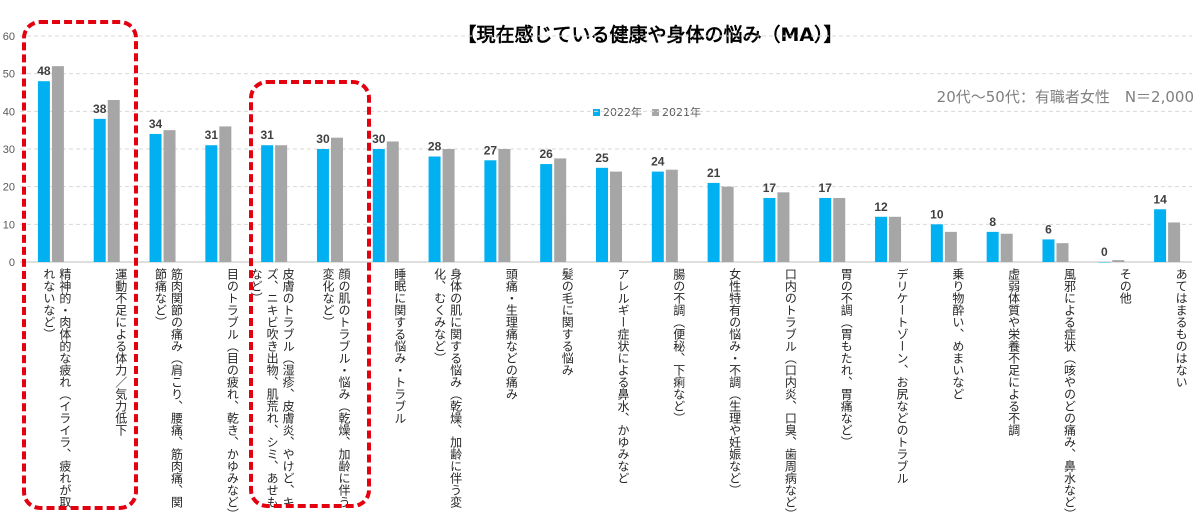 The height and width of the screenshot is (525, 1200). What do you see at coordinates (310, 294) in the screenshot?
I see `highlight-box-skin` at bounding box center [310, 294].